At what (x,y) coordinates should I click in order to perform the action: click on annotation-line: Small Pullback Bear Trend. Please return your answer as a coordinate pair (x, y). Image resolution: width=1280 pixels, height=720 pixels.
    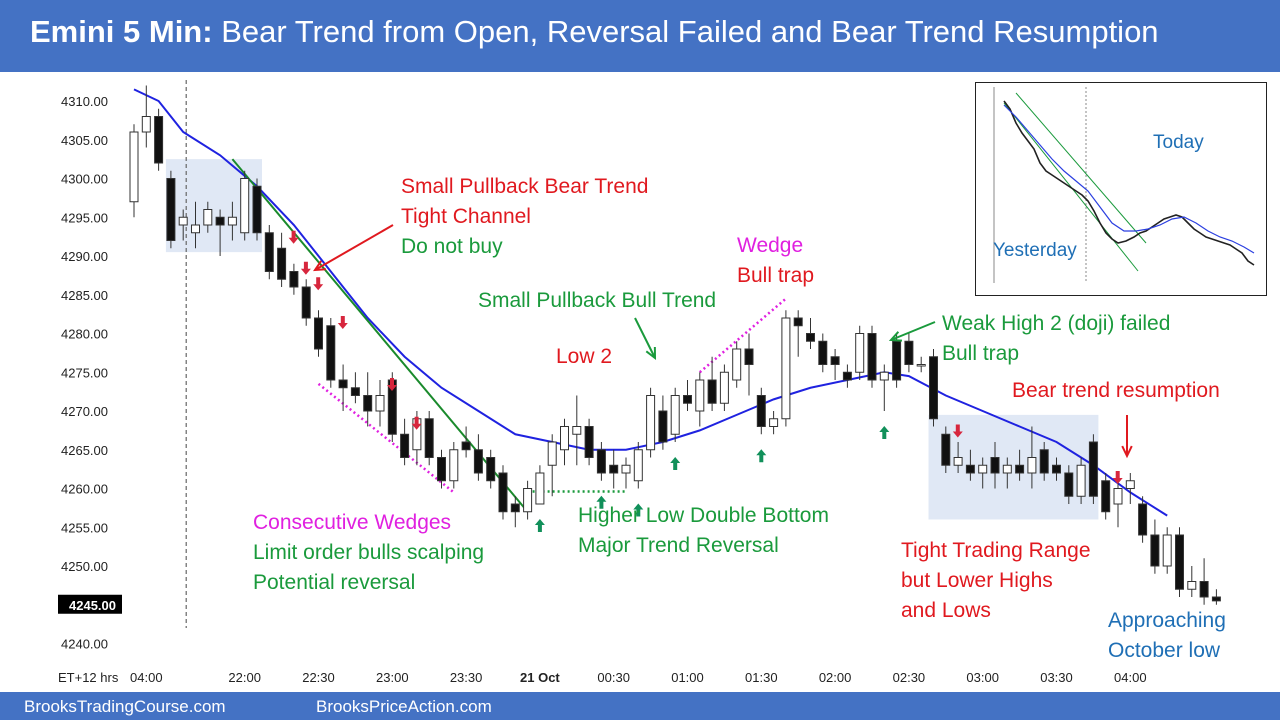
    Looking at the image, I should click on (525, 186).